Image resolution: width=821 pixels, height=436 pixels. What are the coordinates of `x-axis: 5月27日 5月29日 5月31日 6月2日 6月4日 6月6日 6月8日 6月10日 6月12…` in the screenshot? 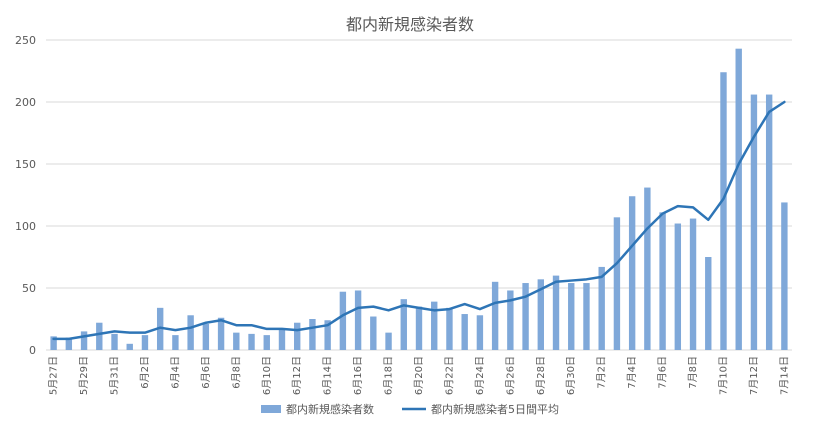 It's located at (419, 375).